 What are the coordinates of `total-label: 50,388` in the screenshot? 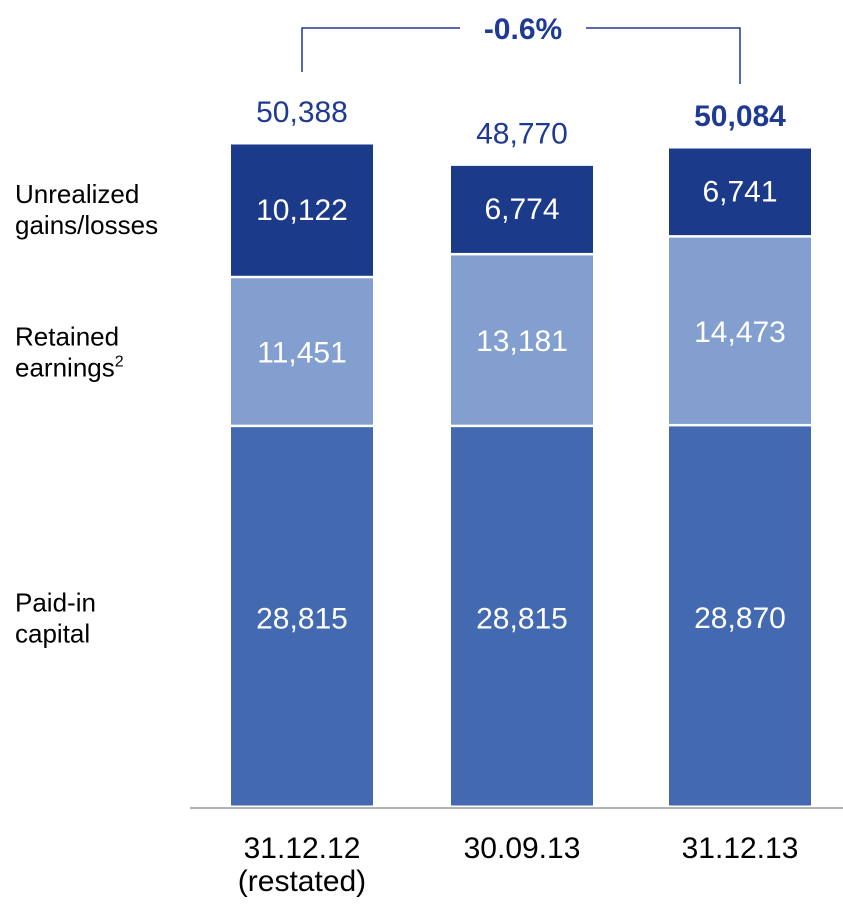 It's located at (302, 112).